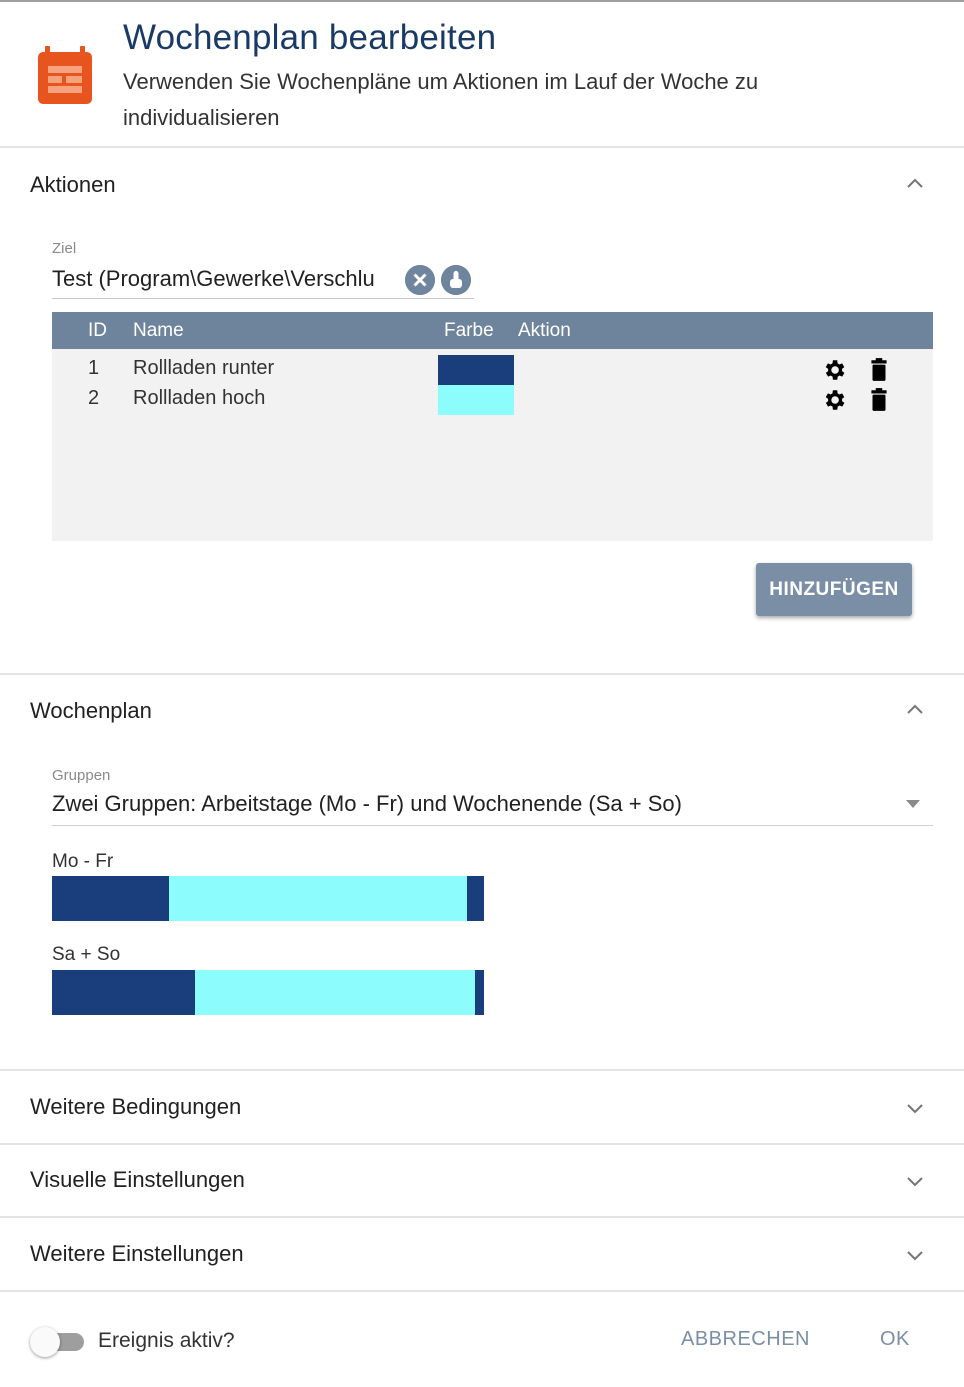 This screenshot has height=1387, width=964. I want to click on timeline-bar-weekdays, so click(268, 898).